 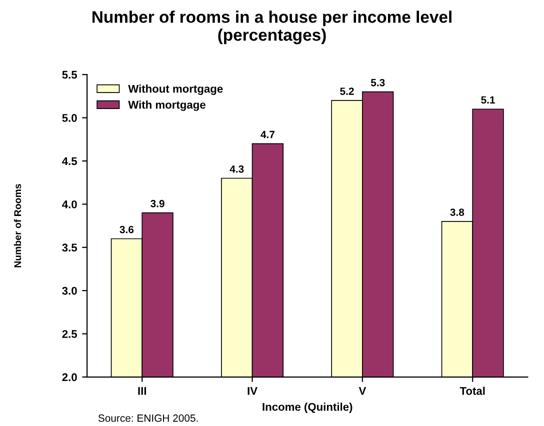 I want to click on y-tick-label: 3.0, so click(x=69, y=290).